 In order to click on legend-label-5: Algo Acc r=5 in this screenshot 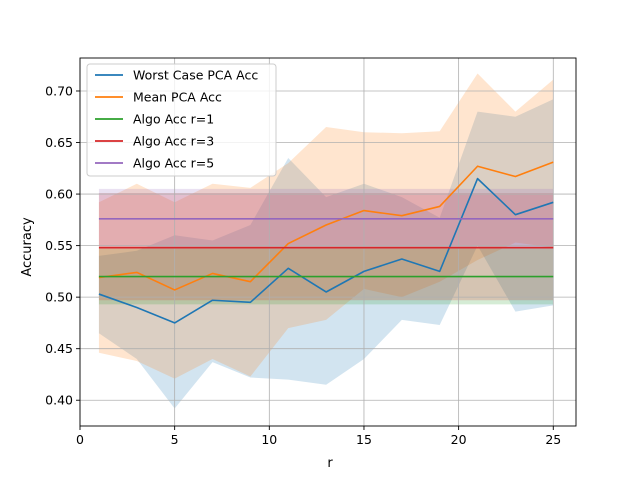, I will do `click(173, 163)`.